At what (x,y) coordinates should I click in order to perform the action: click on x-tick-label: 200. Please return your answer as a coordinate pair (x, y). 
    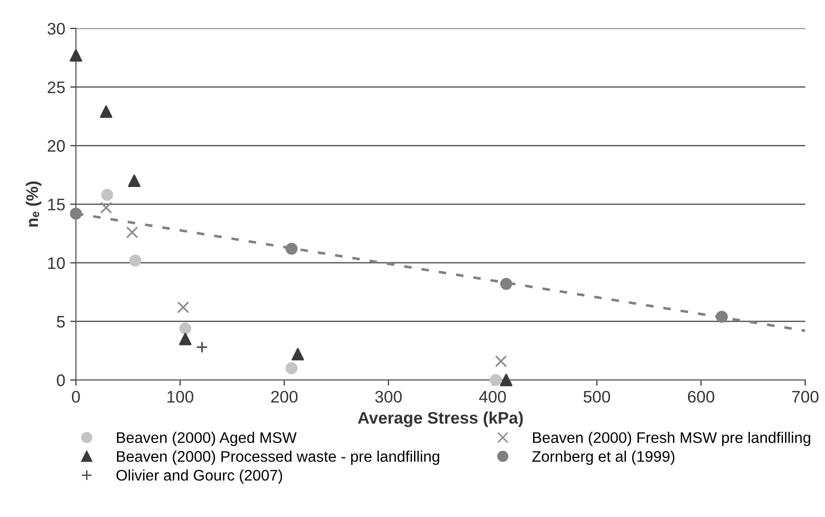
    Looking at the image, I should click on (284, 396).